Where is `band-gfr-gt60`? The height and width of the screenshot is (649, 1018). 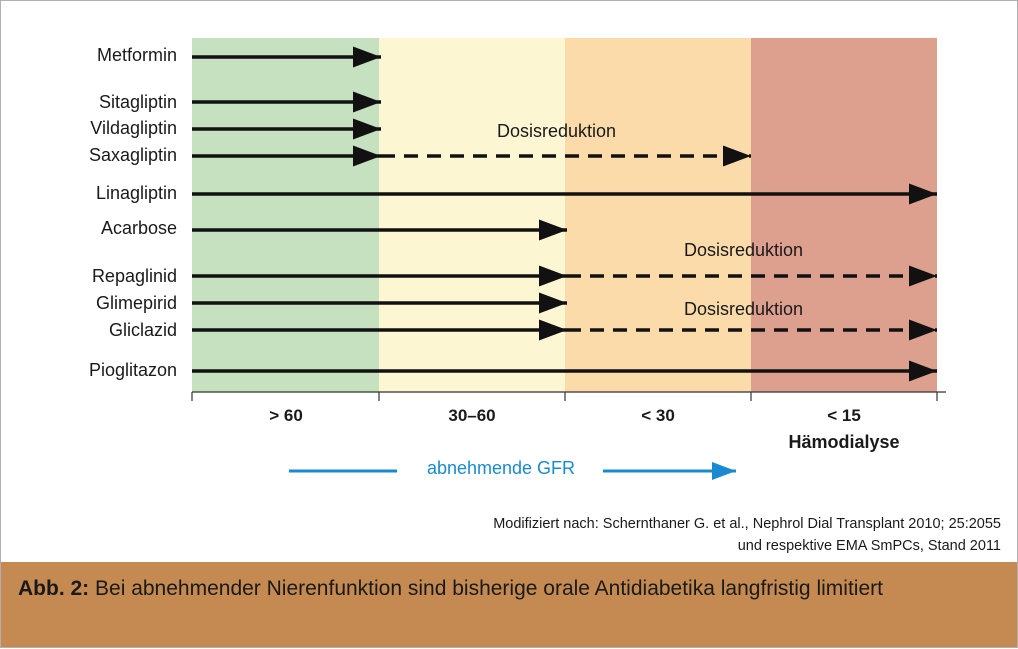
band-gfr-gt60 is located at coordinates (285, 215).